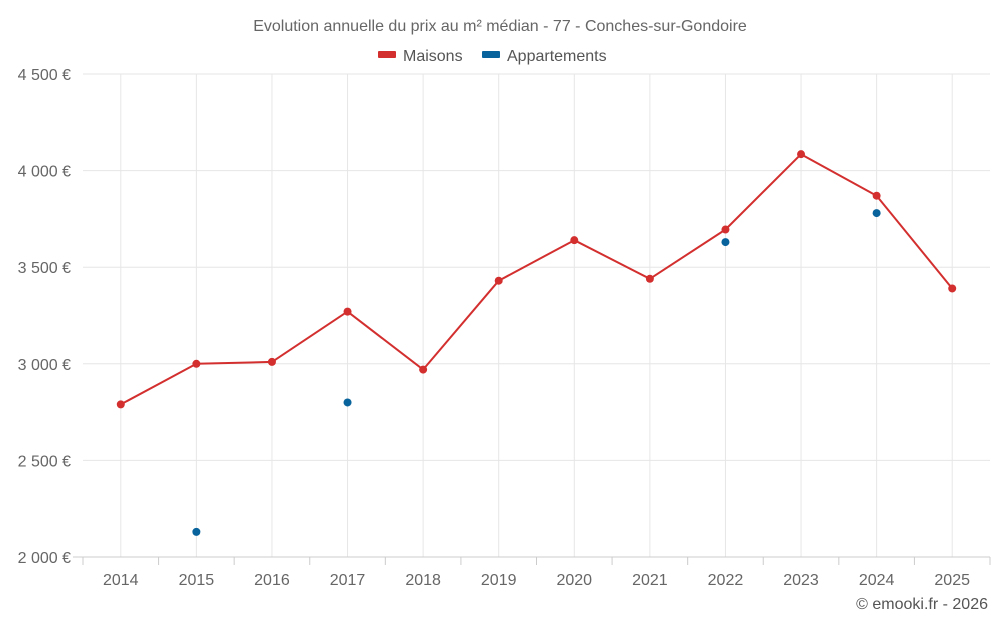 This screenshot has width=1000, height=625. What do you see at coordinates (499, 580) in the screenshot?
I see `x-tick-label-2019: 2019` at bounding box center [499, 580].